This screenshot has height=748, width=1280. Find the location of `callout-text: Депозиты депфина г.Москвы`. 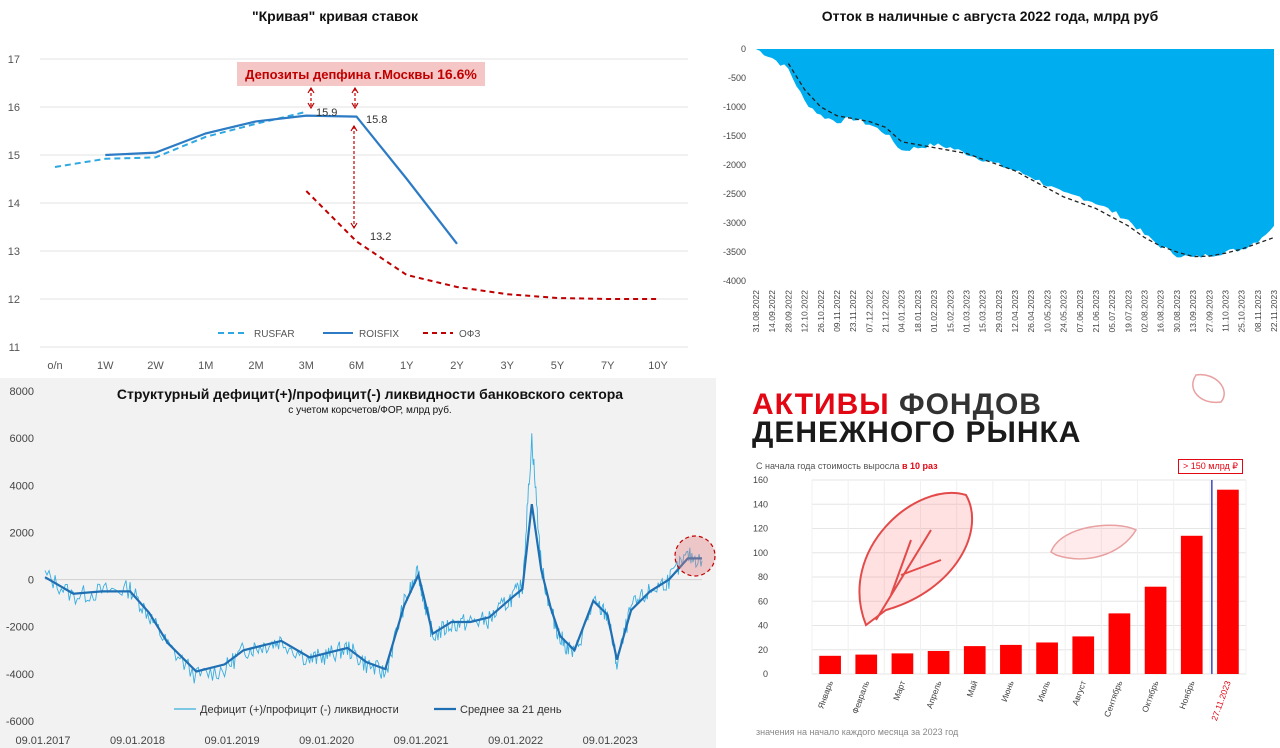

callout-text: Депозиты депфина г.Москвы is located at coordinates (341, 74).